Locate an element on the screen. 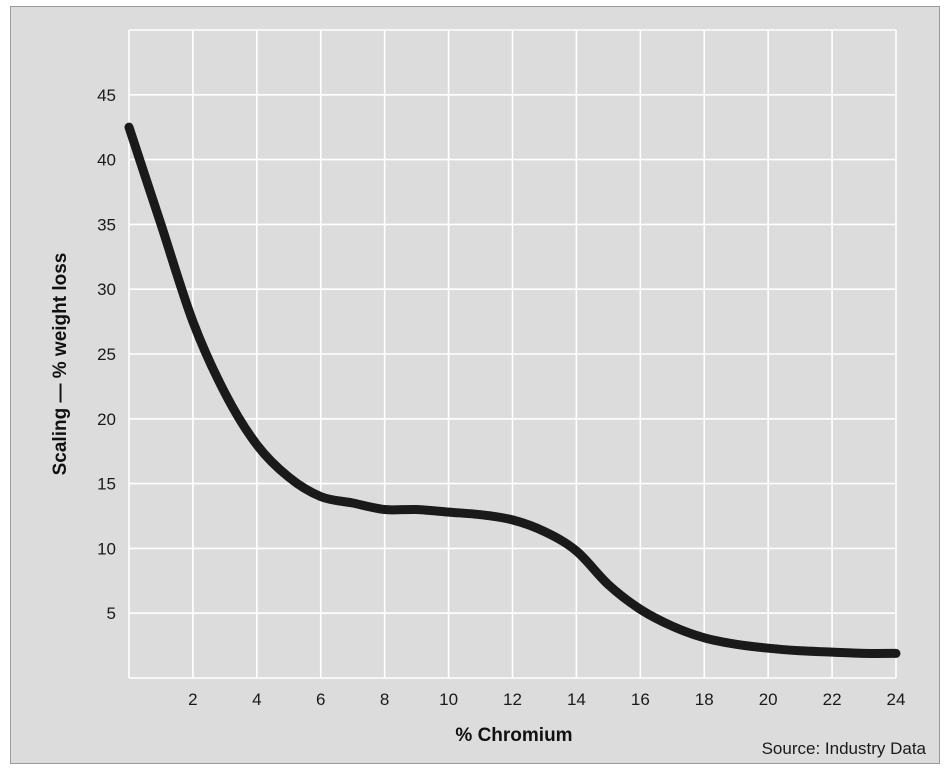 The height and width of the screenshot is (771, 948). y-tick-label: 30 is located at coordinates (106, 289).